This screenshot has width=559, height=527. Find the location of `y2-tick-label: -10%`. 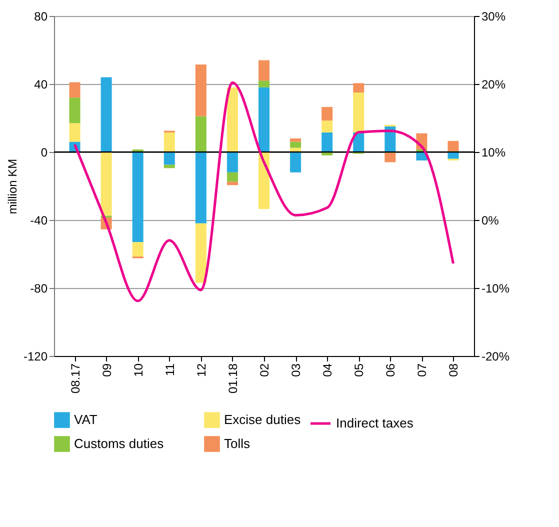

y2-tick-label: -10% is located at coordinates (496, 289).